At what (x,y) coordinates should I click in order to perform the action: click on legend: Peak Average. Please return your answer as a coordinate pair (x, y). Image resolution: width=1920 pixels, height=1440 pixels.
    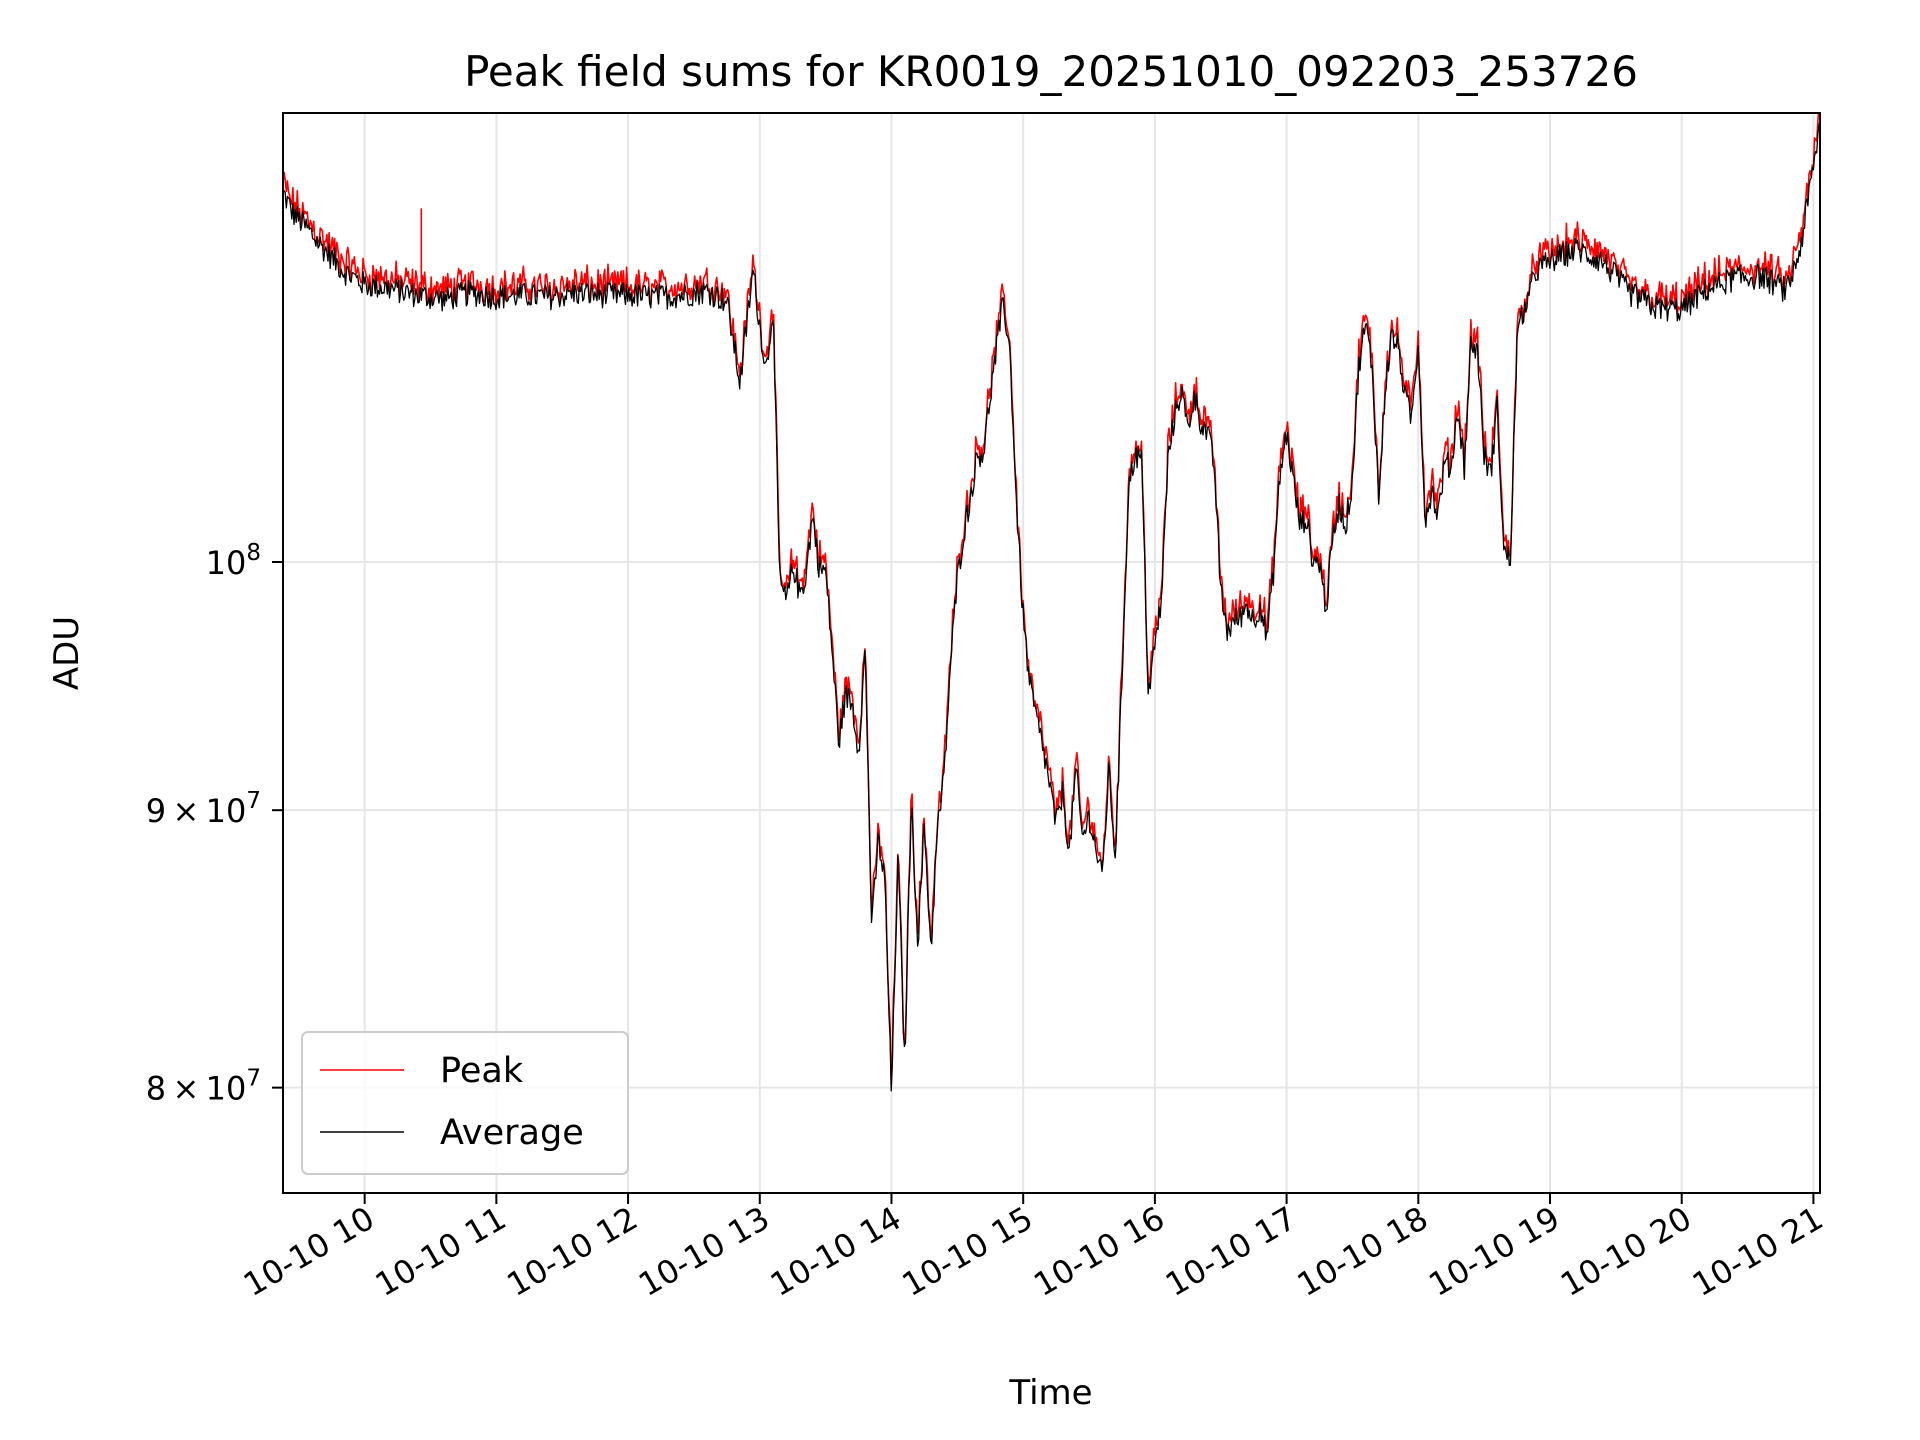
    Looking at the image, I should click on (465, 1103).